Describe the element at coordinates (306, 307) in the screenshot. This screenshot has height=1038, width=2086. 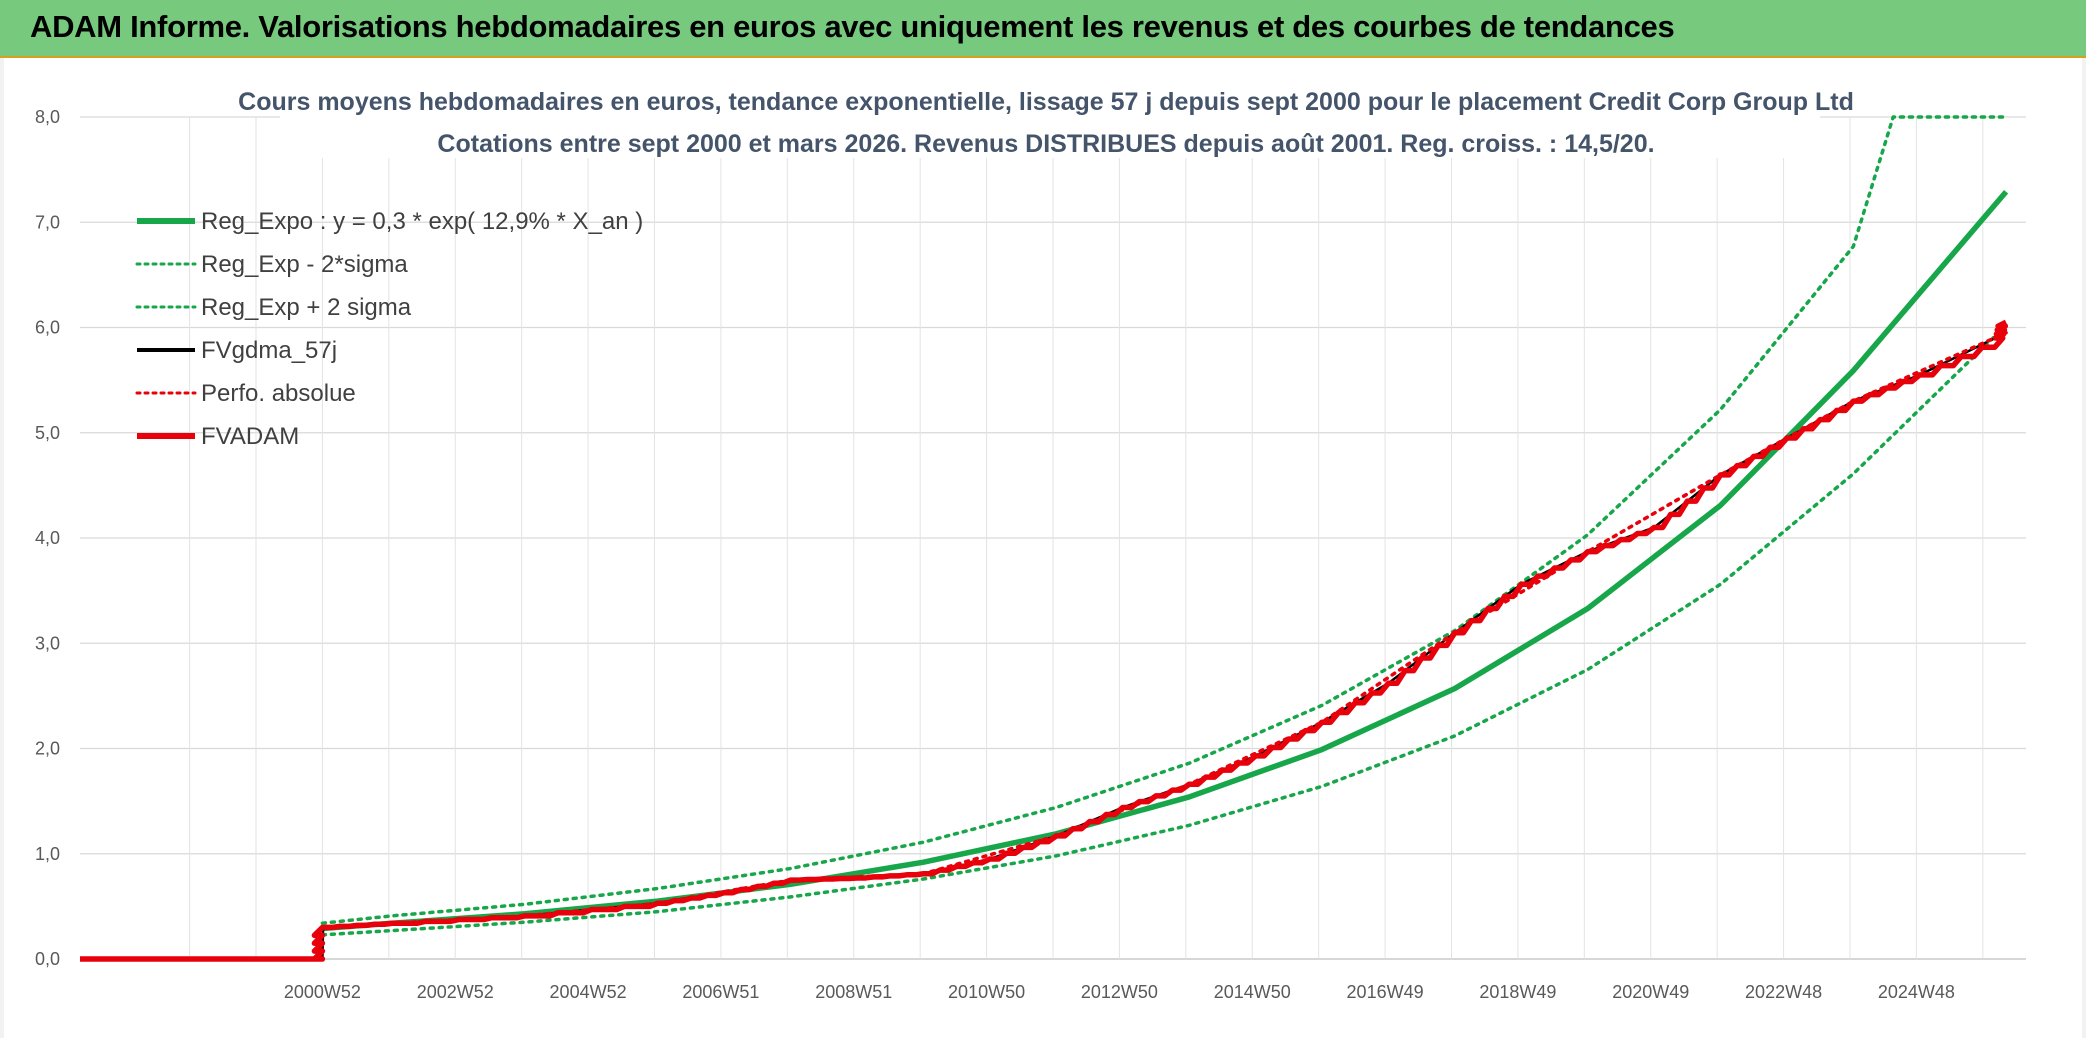
I see `legend-label: Reg_Exp + 2 sigma` at that location.